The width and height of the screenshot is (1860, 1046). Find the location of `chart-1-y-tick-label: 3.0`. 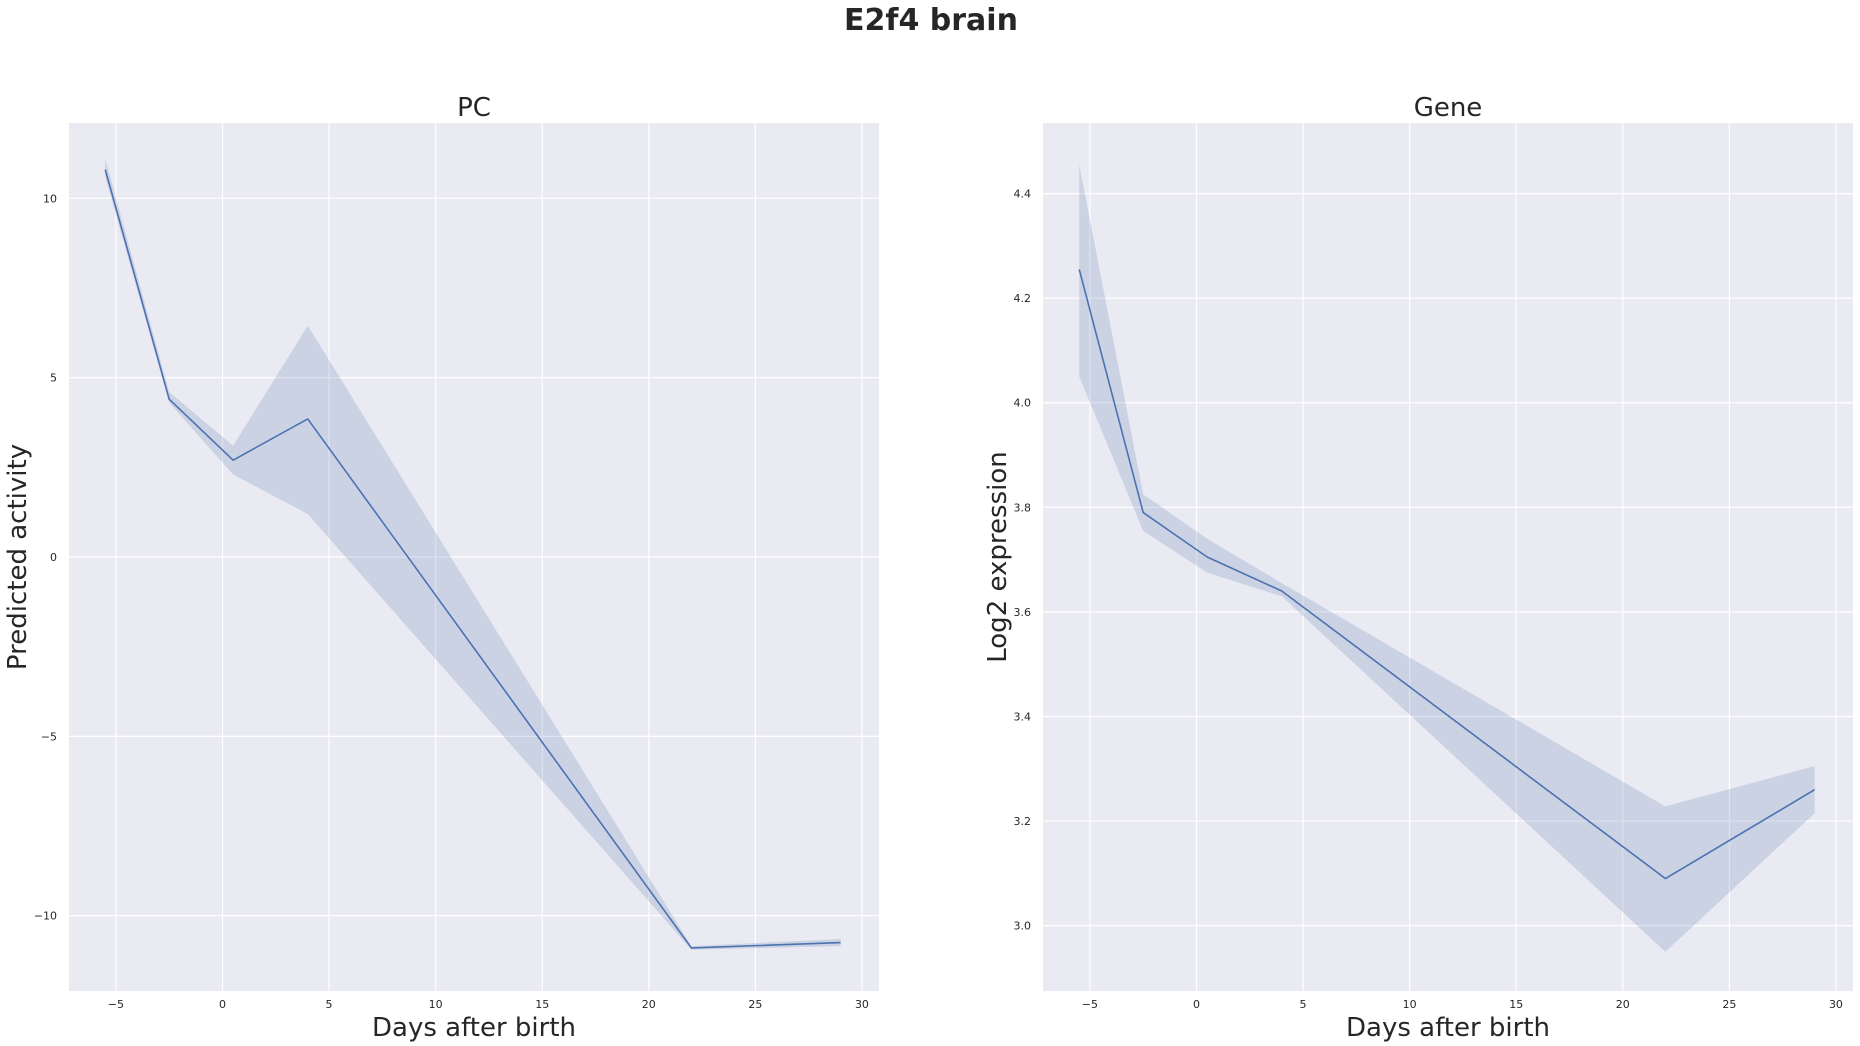

chart-1-y-tick-label: 3.0 is located at coordinates (1023, 926).